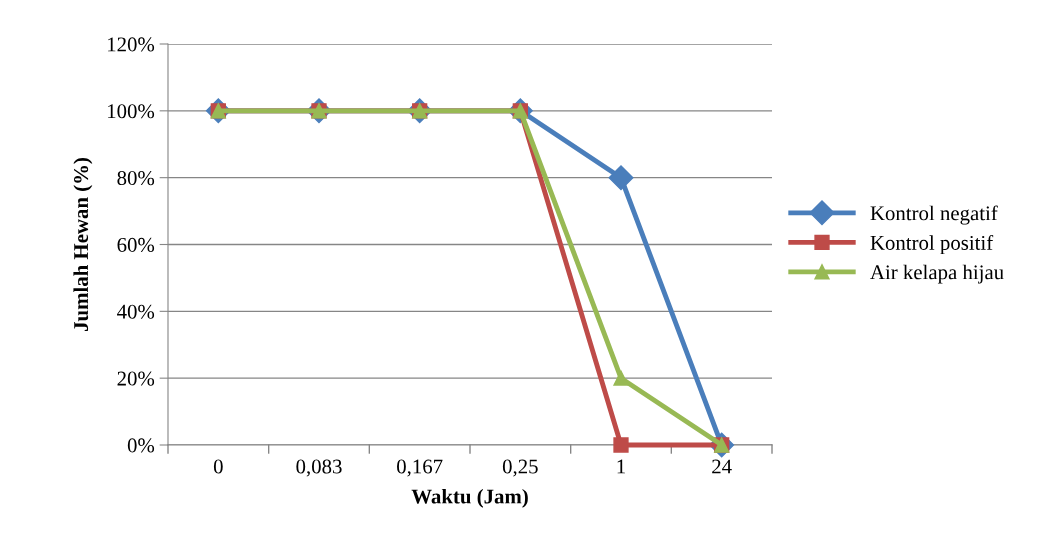 The image size is (1055, 553). I want to click on y-tick-label: 60%, so click(136, 244).